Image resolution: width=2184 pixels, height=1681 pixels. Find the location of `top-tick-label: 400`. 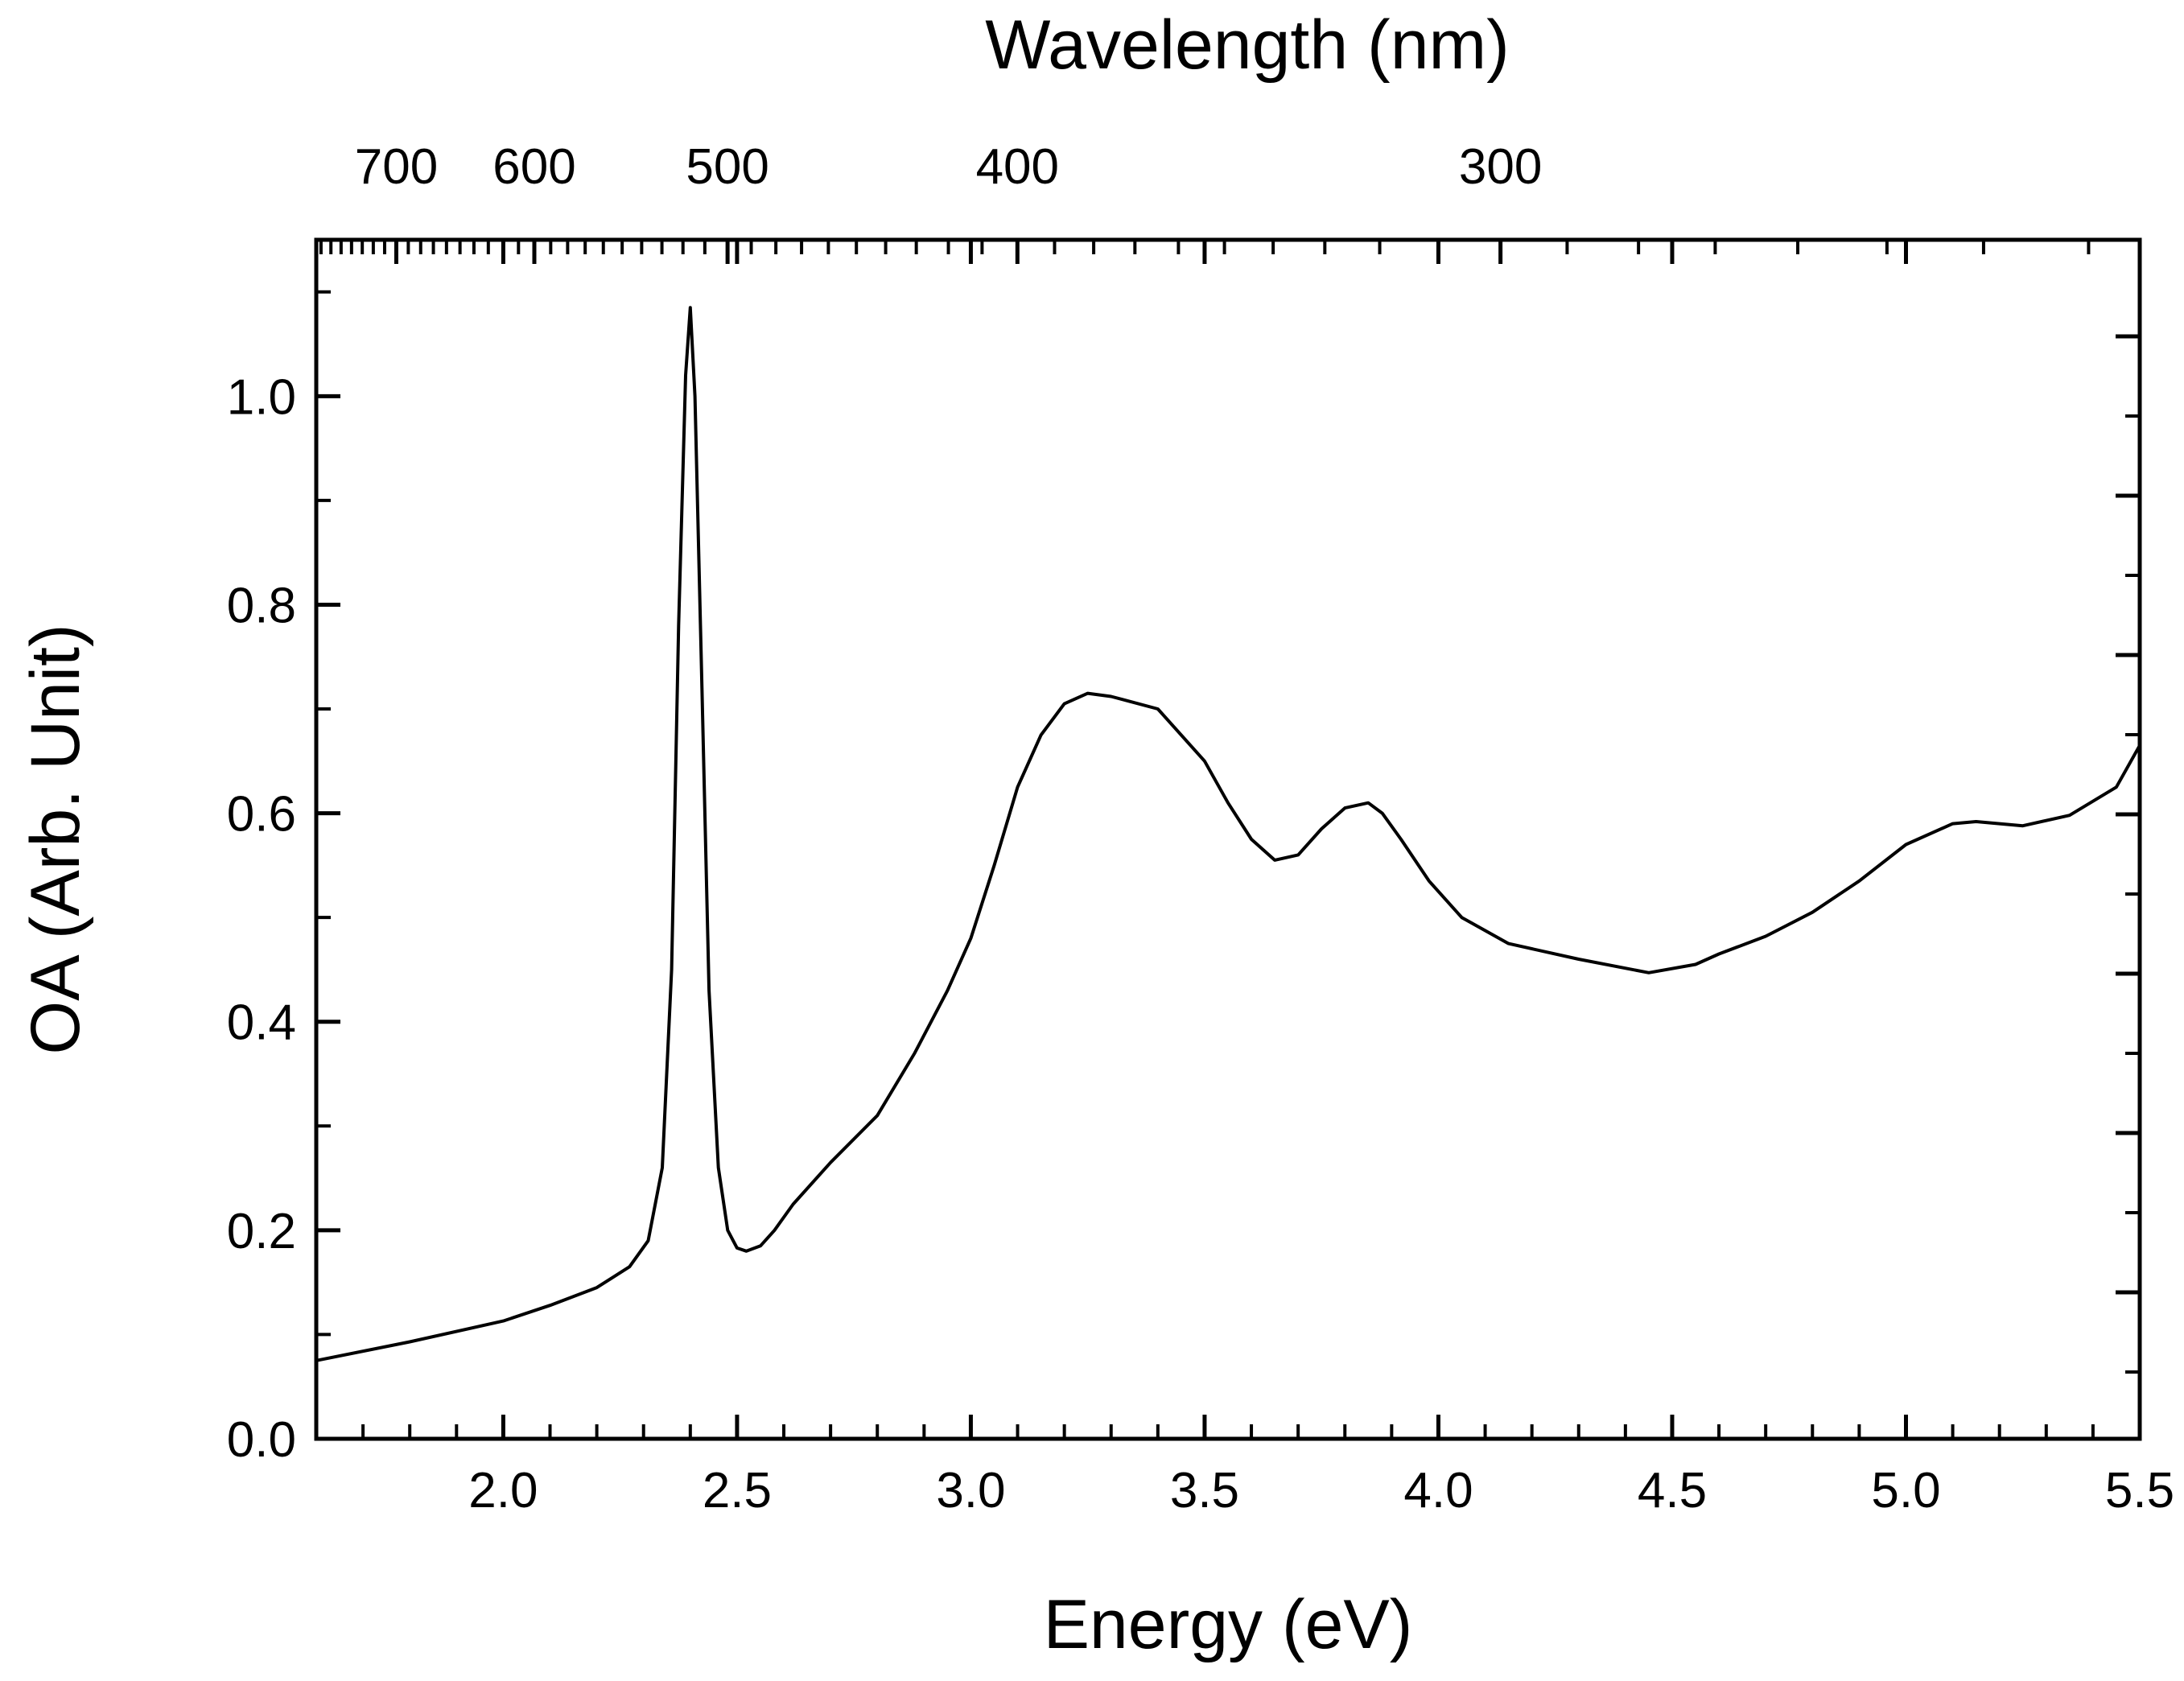

top-tick-label: 400 is located at coordinates (1018, 167).